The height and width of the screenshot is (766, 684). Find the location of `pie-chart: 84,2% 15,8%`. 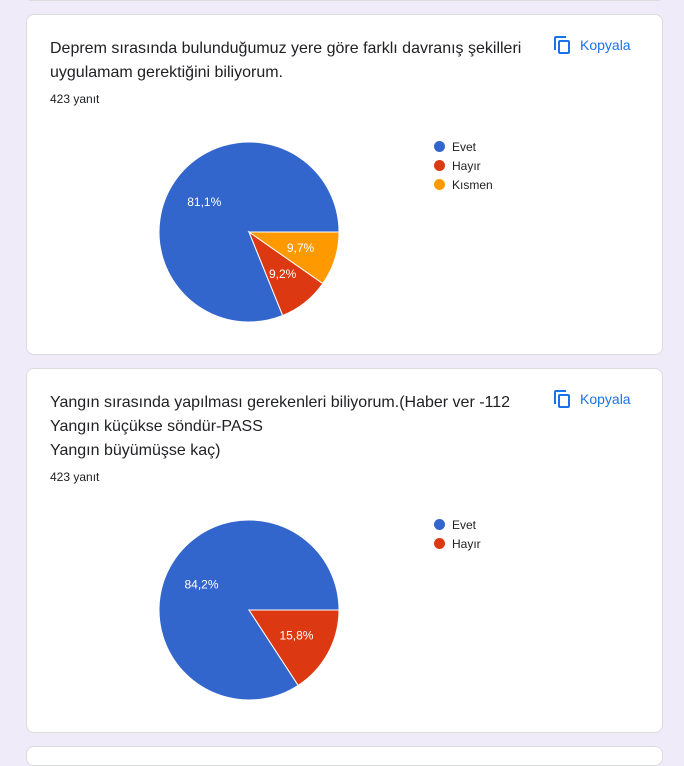

pie-chart: 84,2% 15,8% is located at coordinates (249, 610).